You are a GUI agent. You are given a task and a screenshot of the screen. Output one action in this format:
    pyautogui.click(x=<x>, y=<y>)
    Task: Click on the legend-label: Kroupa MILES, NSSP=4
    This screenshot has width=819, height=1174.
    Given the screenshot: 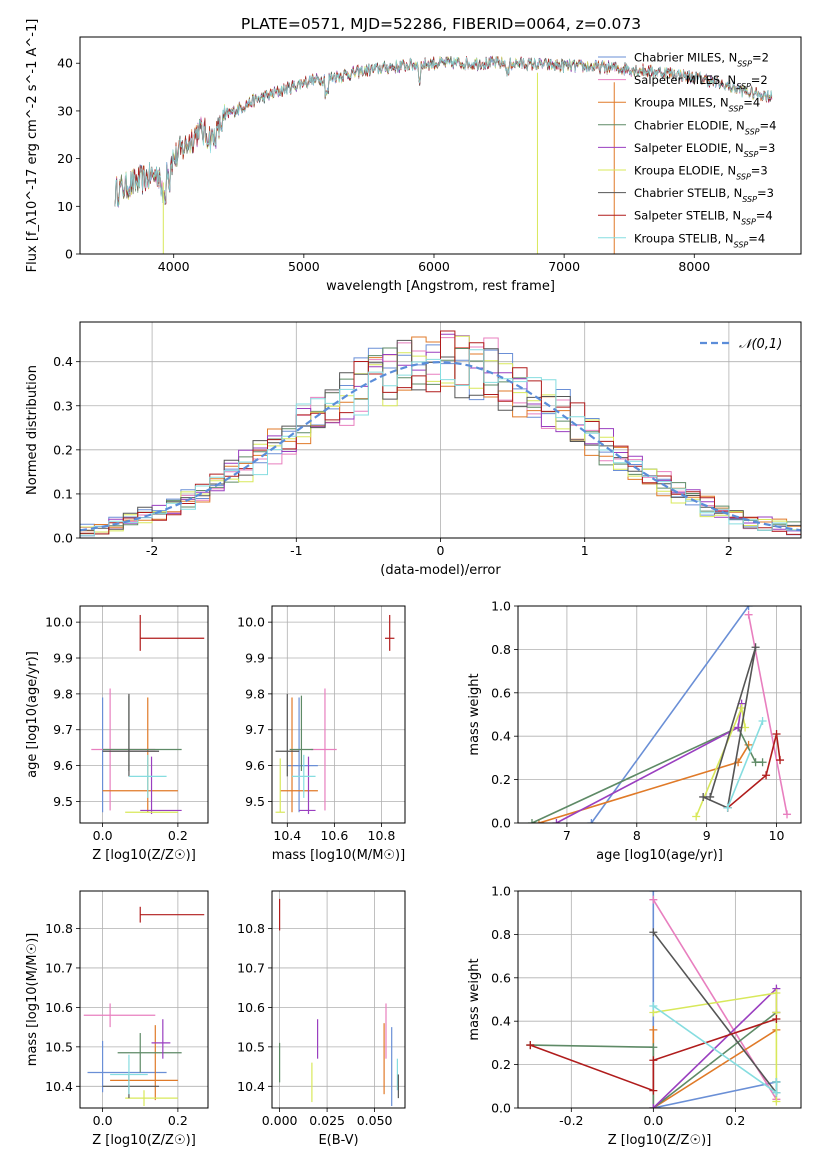 What is the action you would take?
    pyautogui.click(x=697, y=105)
    